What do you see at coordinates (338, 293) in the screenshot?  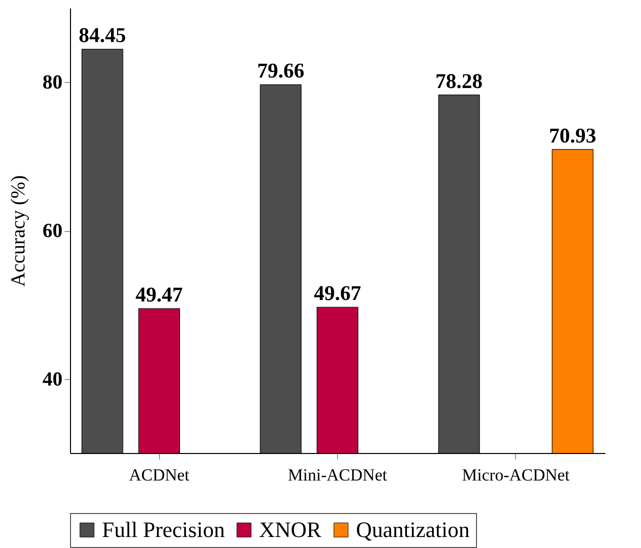 I see `data-label: 49.67` at bounding box center [338, 293].